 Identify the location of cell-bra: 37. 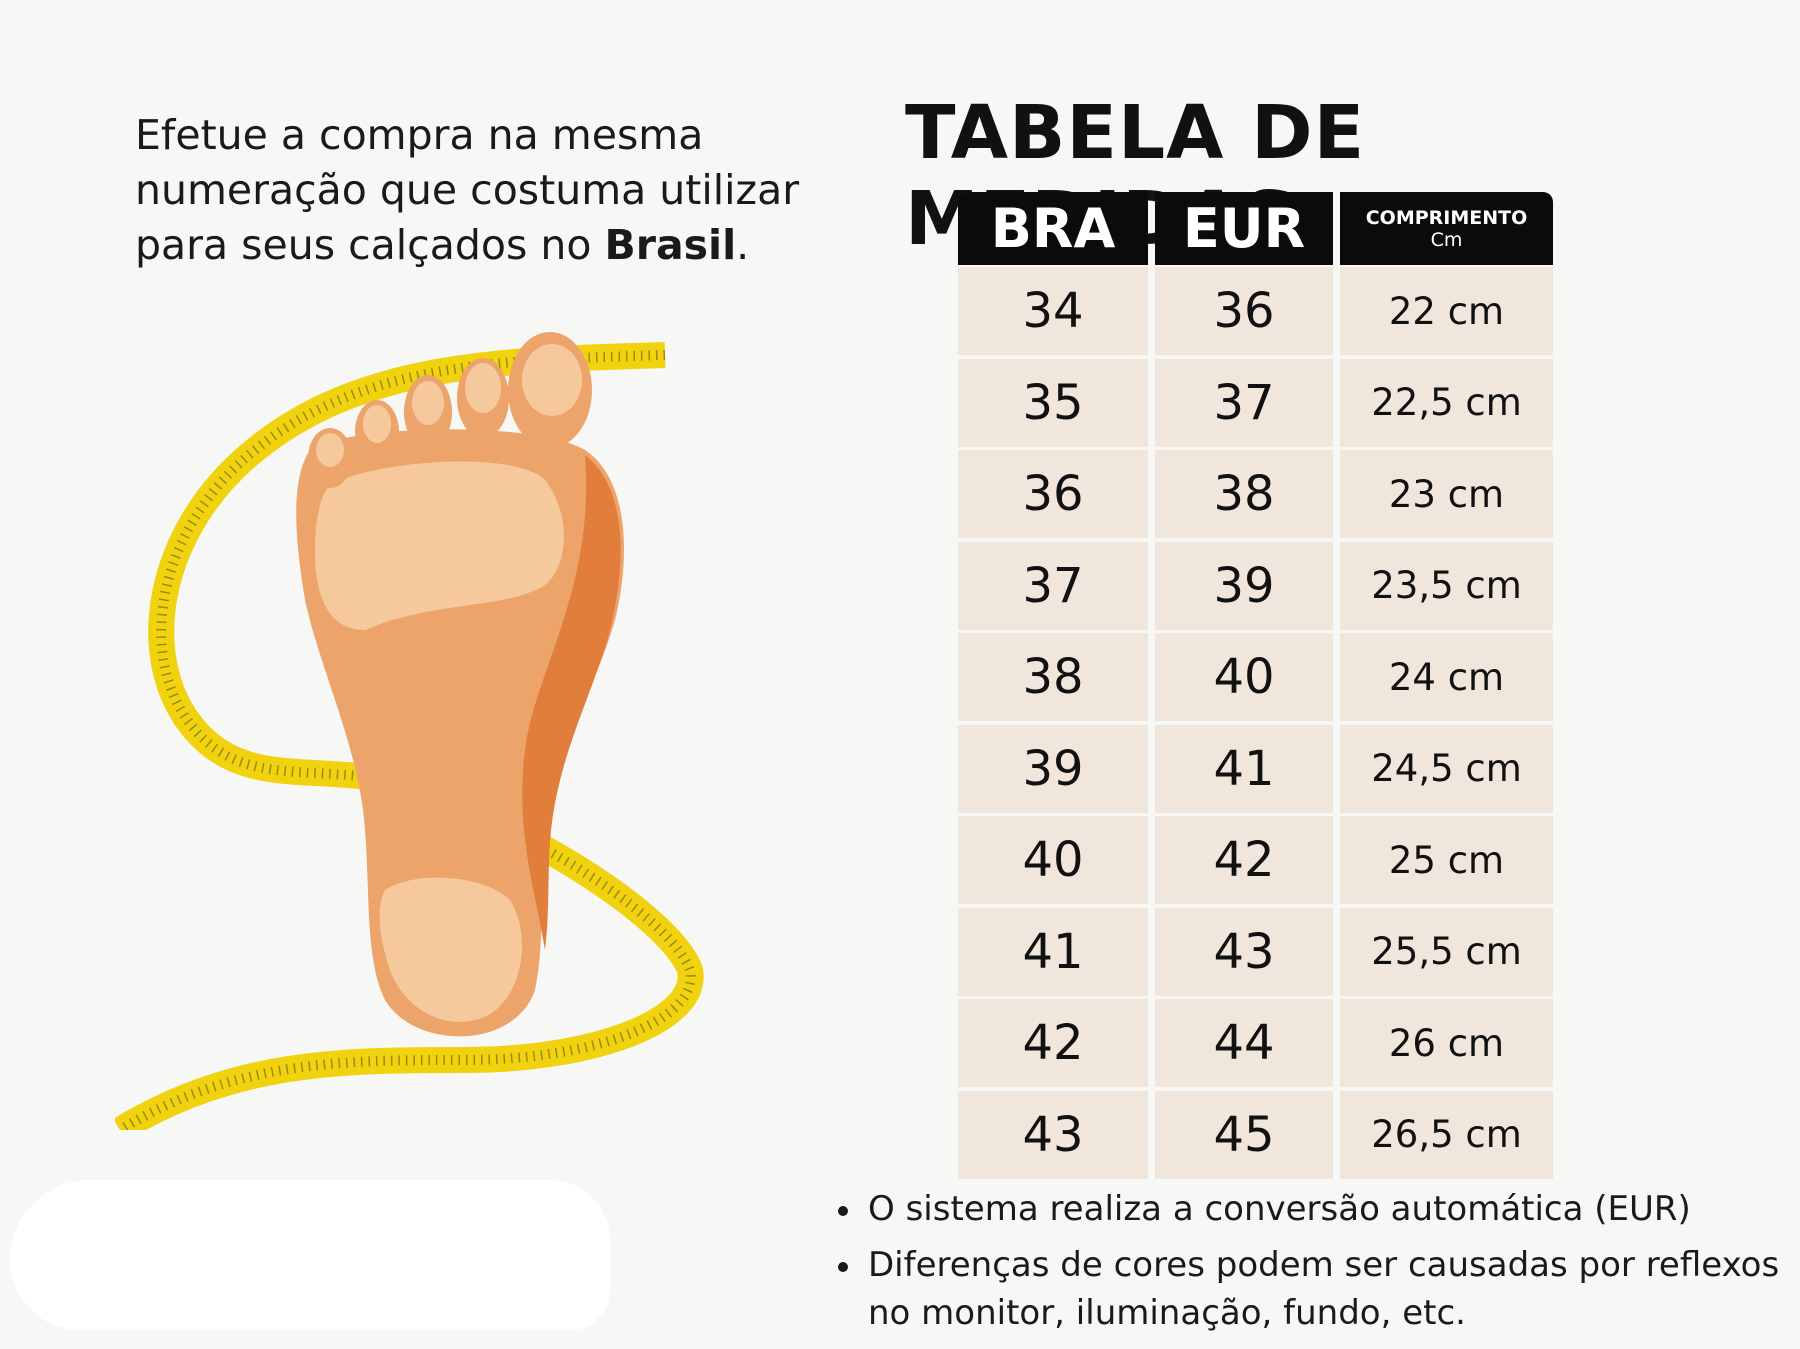
(1053, 585).